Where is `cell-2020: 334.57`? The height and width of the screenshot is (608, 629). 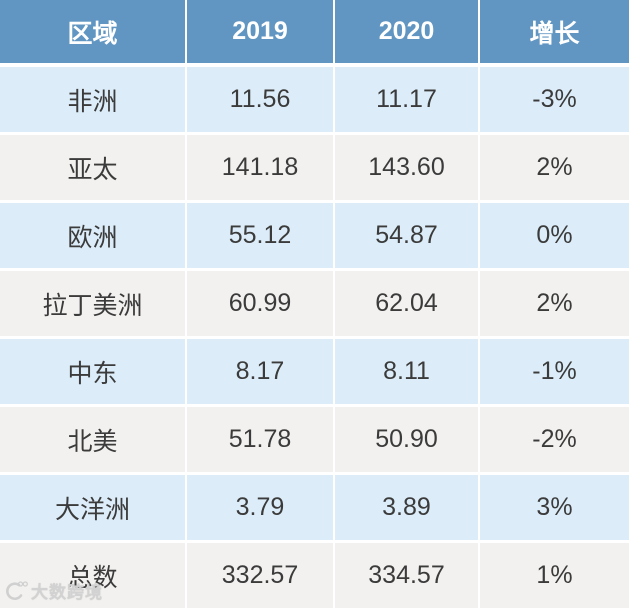
cell-2020: 334.57 is located at coordinates (407, 575).